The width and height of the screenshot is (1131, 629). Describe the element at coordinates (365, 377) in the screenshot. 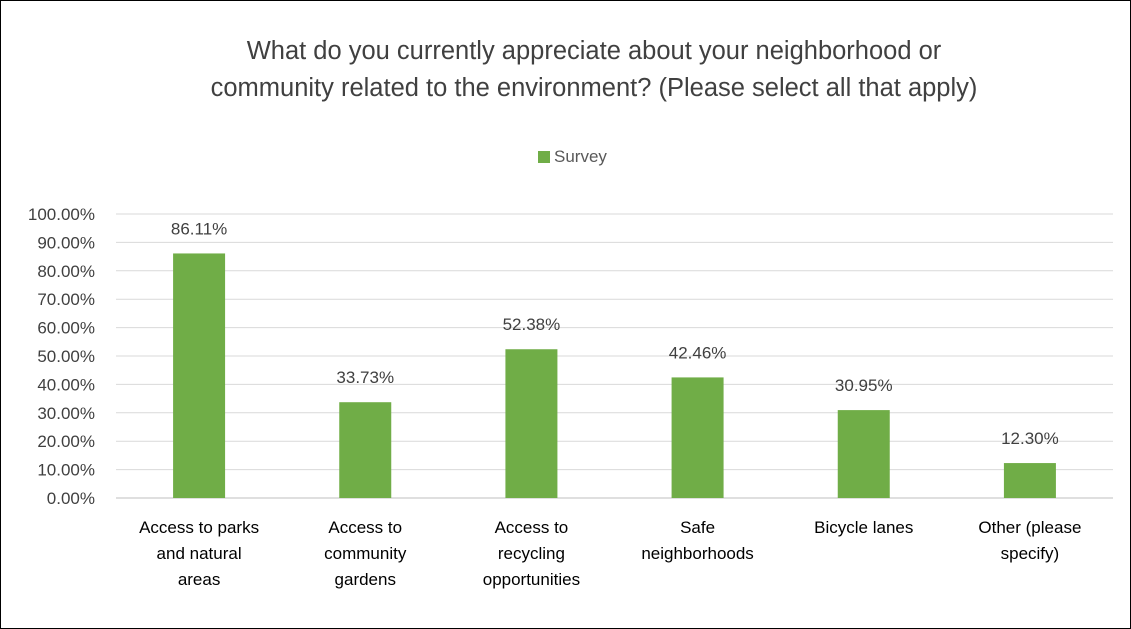

I see `data-label: 33.73%` at that location.